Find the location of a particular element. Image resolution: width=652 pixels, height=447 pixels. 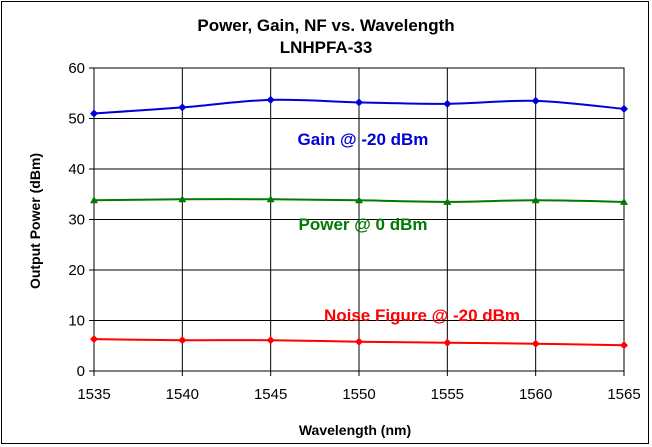

gain-20-dbm-series-label: Gain @ -20 dBm is located at coordinates (363, 139).